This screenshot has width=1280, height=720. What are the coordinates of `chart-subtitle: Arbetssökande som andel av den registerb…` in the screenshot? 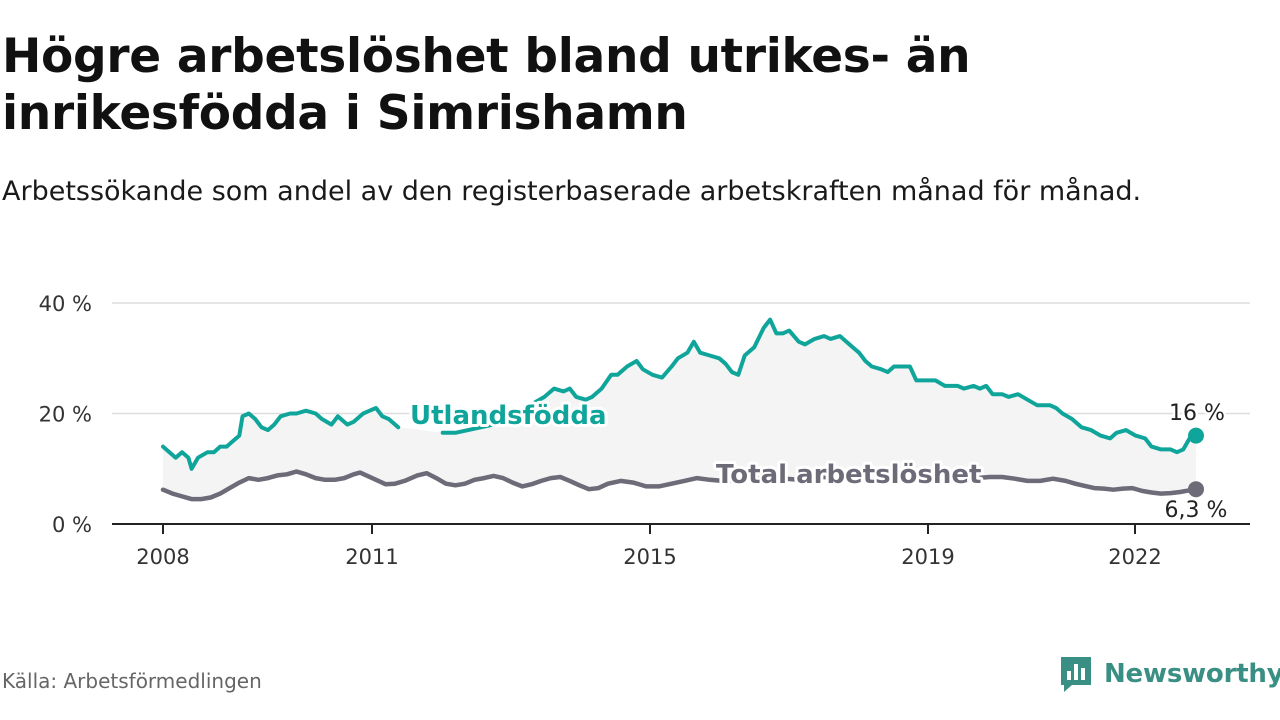 It's located at (572, 191).